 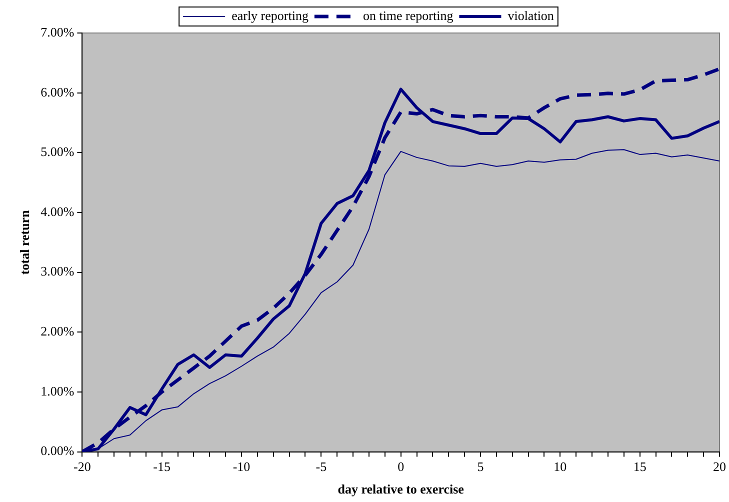 I want to click on x-tick-label: -10, so click(x=241, y=466).